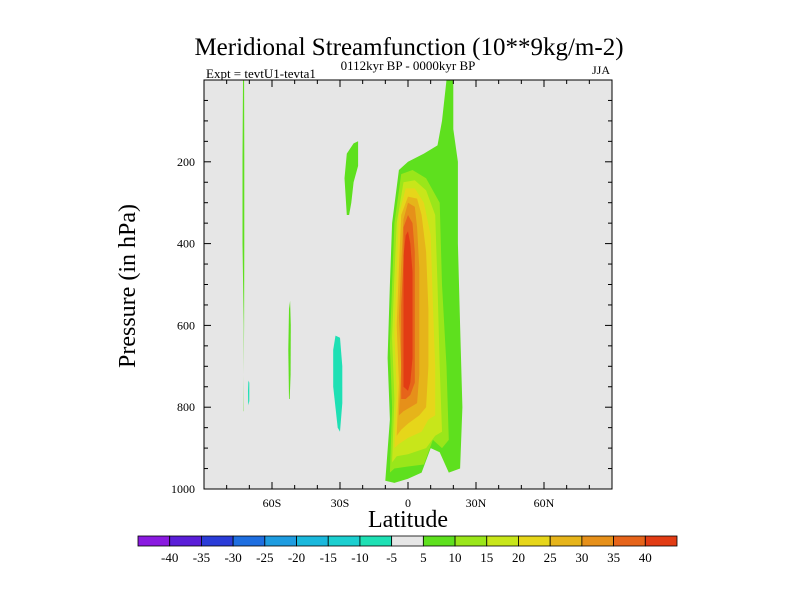 The width and height of the screenshot is (800, 600). Describe the element at coordinates (272, 503) in the screenshot. I see `x-tick-label-60S: 60S` at that location.